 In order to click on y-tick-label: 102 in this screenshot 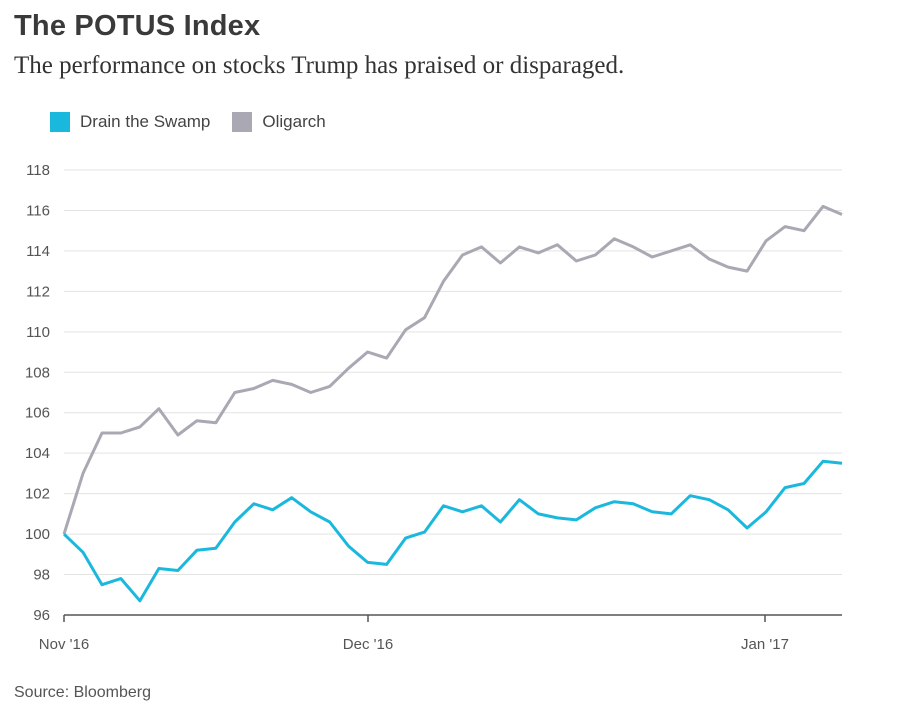, I will do `click(37, 494)`.